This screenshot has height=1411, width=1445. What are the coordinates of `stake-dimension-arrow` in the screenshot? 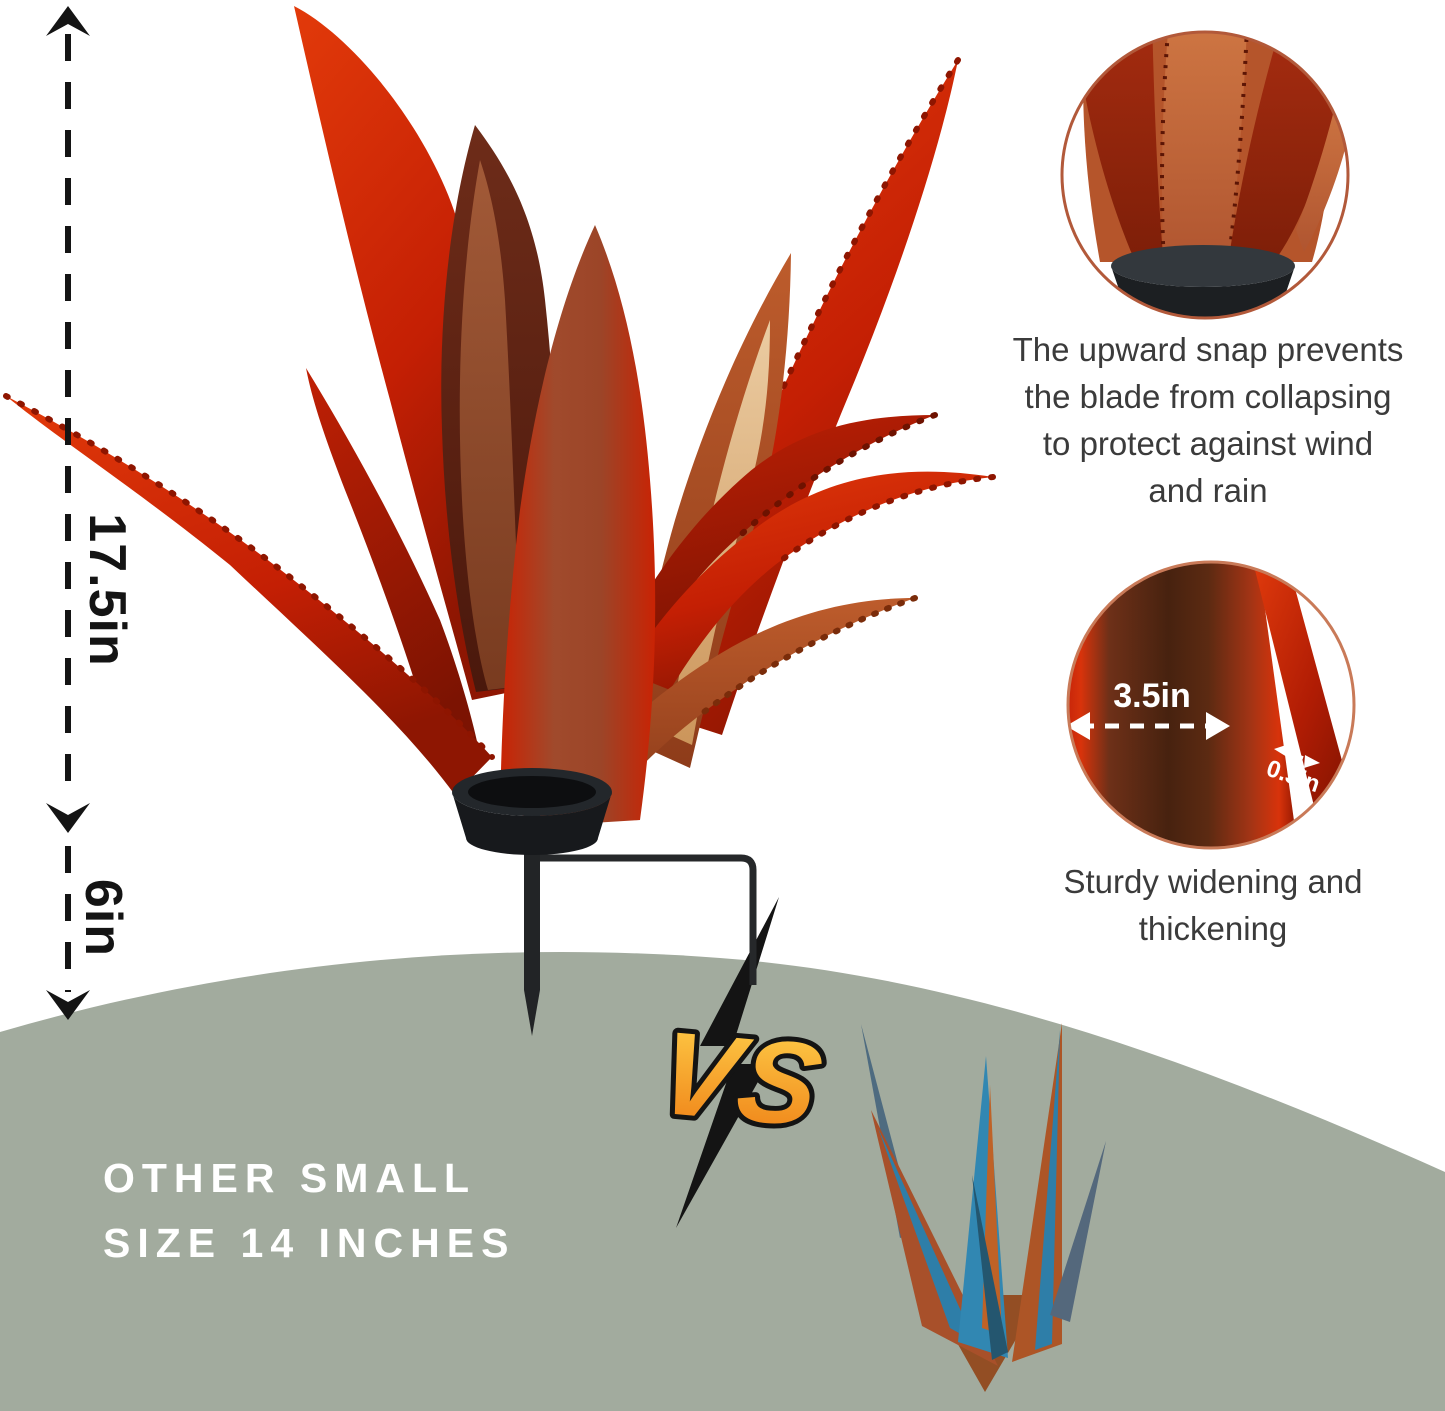 It's located at (68, 933).